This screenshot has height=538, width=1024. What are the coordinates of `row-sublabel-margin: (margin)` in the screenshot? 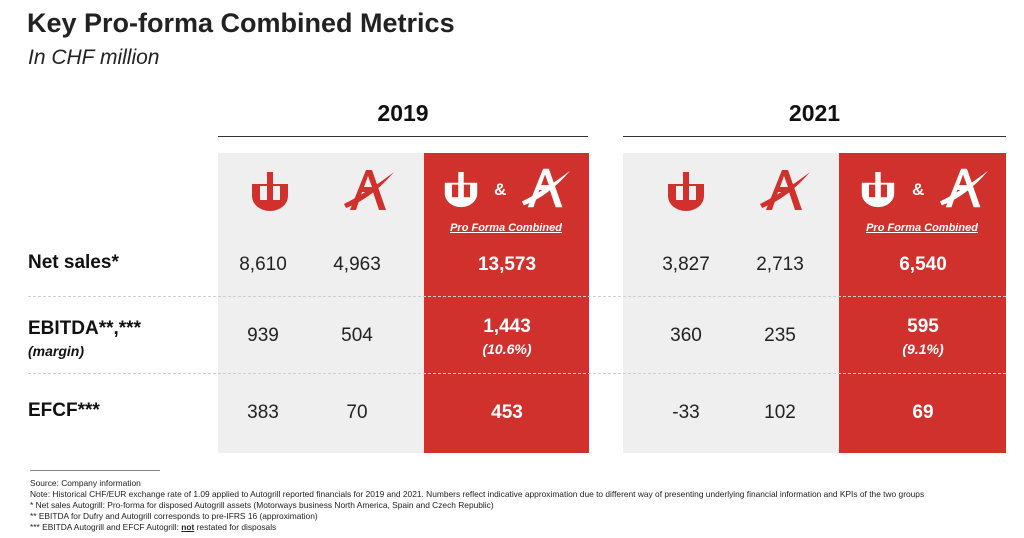 It's located at (56, 351).